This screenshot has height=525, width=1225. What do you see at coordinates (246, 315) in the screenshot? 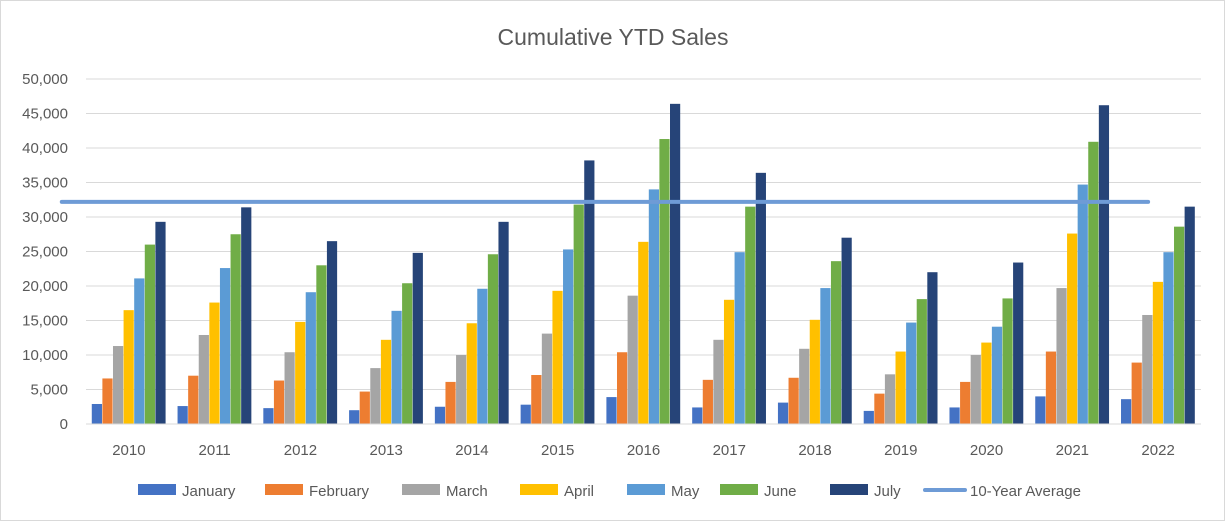
I see `bar-july-2011` at bounding box center [246, 315].